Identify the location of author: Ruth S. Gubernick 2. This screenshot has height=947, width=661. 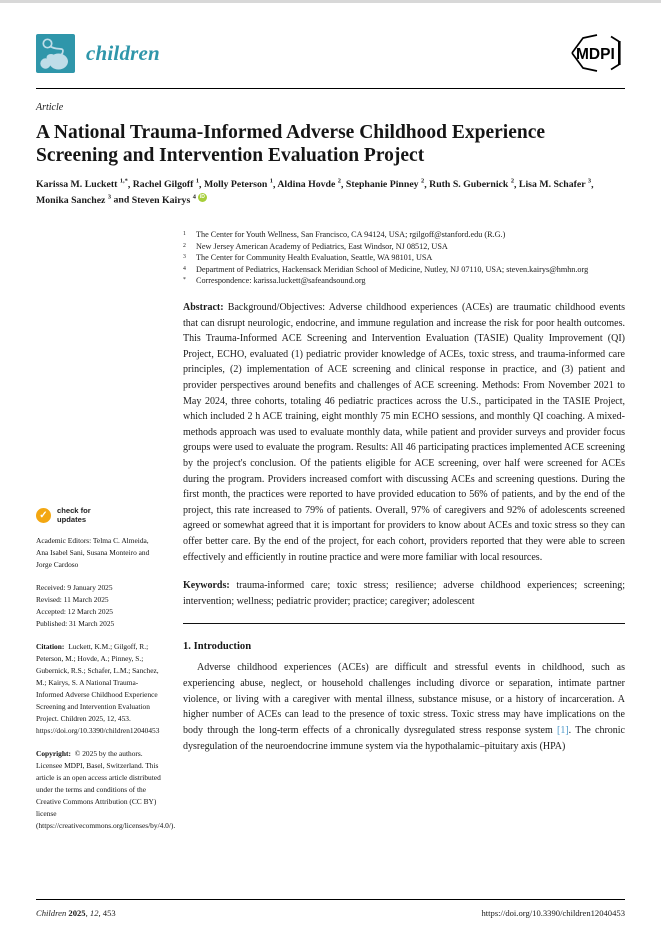
(472, 184).